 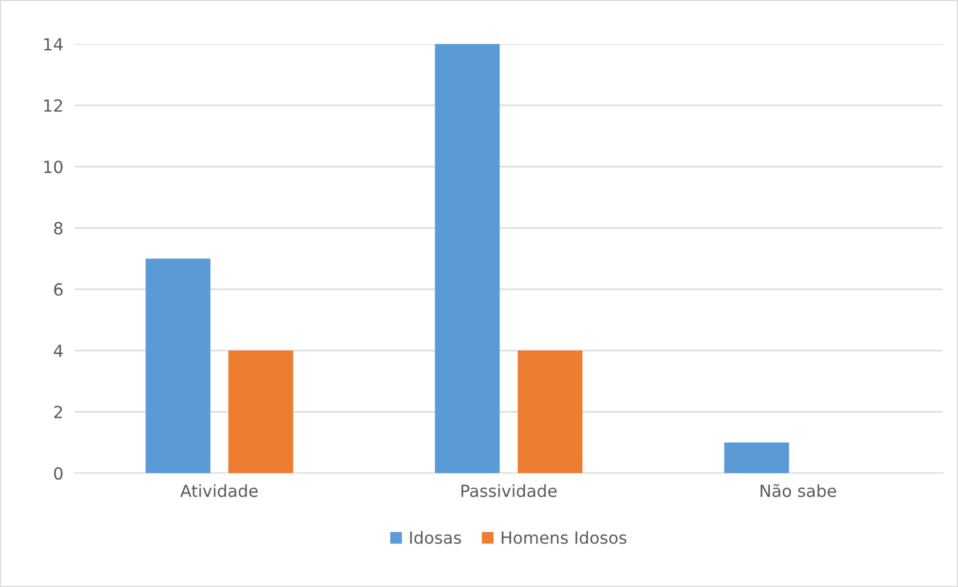 What do you see at coordinates (509, 491) in the screenshot?
I see `x-tick-label: Passividade` at bounding box center [509, 491].